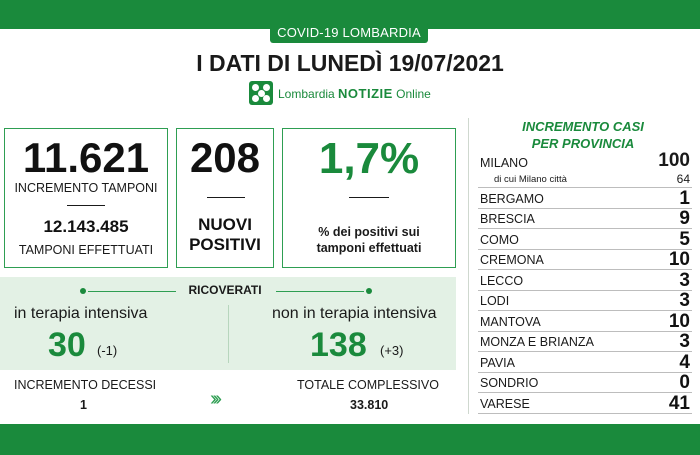 Image resolution: width=700 pixels, height=455 pixels. What do you see at coordinates (83, 291) in the screenshot?
I see `dot-left` at bounding box center [83, 291].